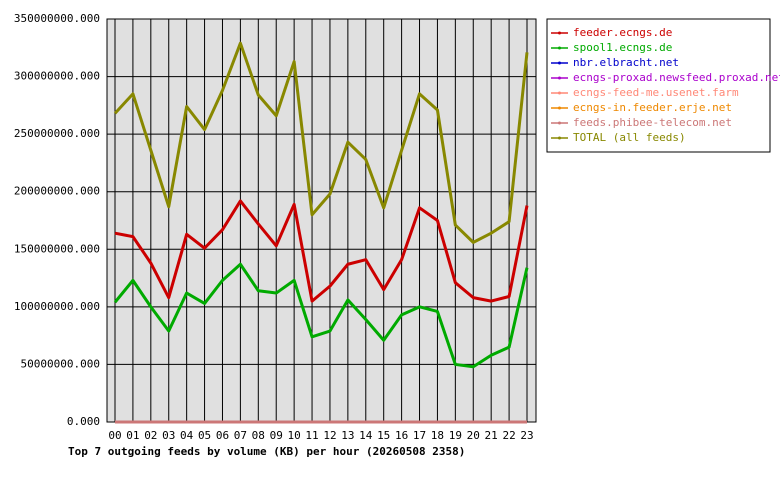  I want to click on y-tick-label: 350000000.000, so click(57, 18).